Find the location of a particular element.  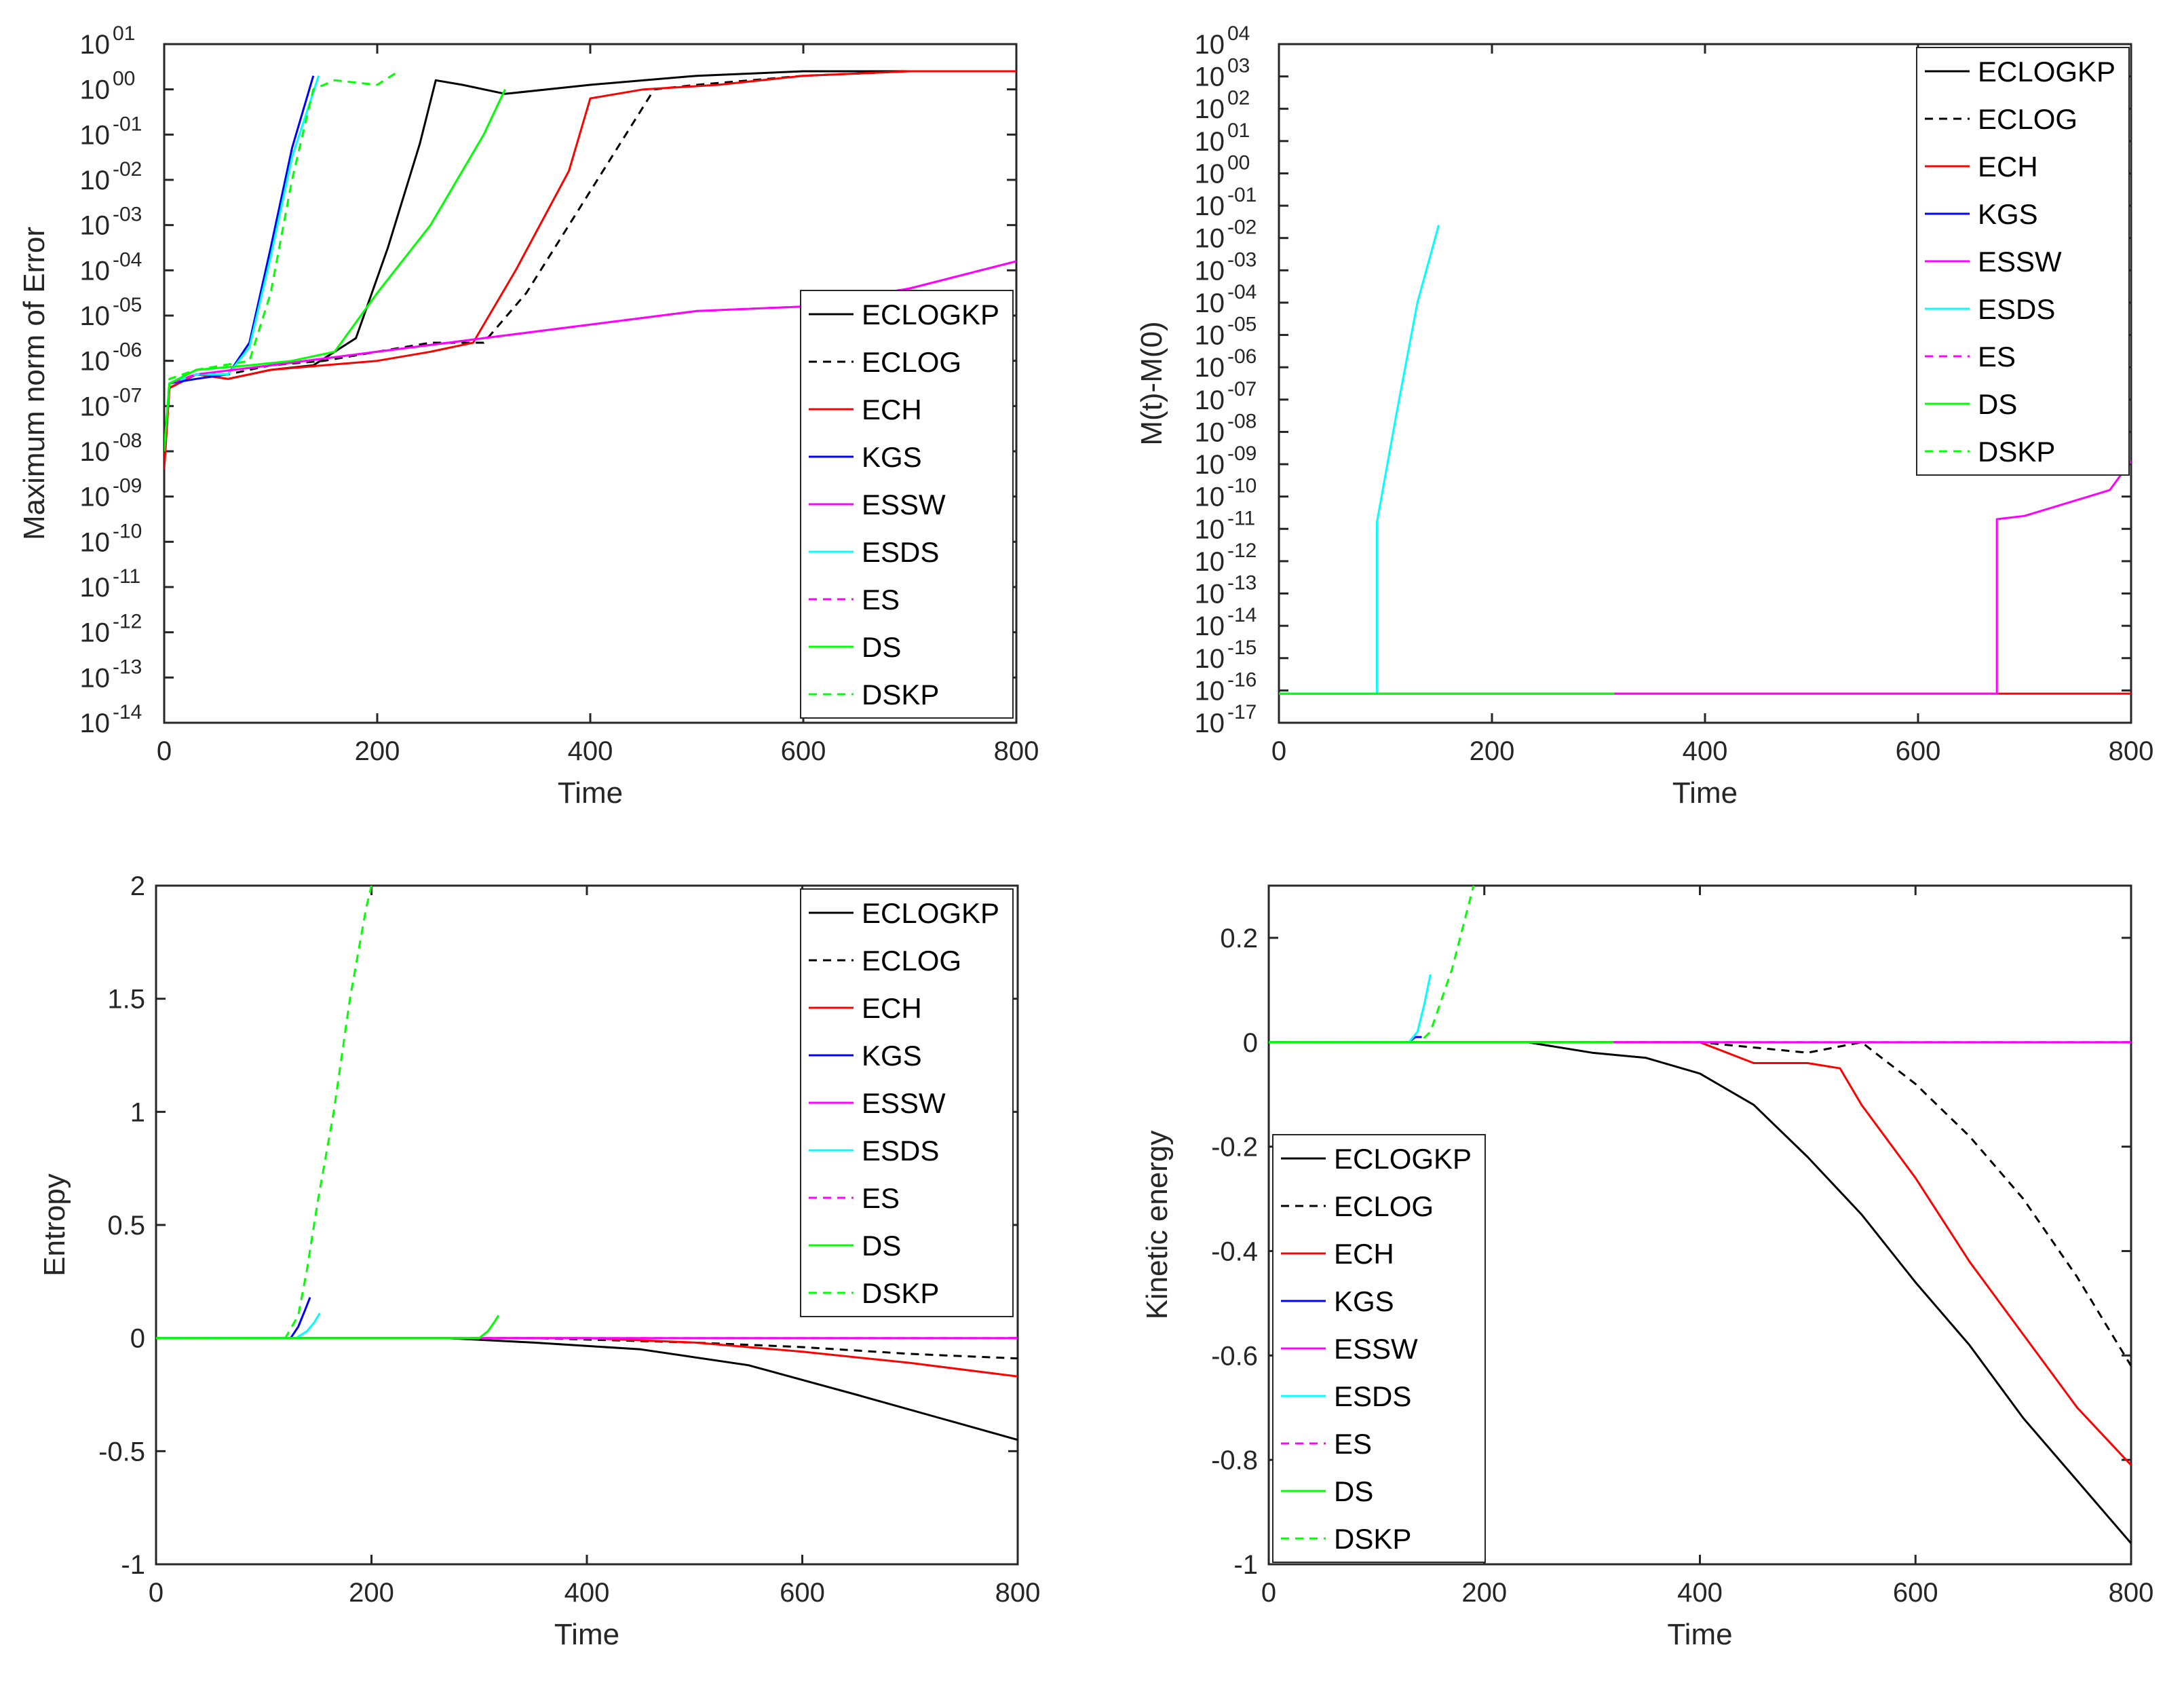

legend-label-eclog: ECLOG is located at coordinates (2027, 119).